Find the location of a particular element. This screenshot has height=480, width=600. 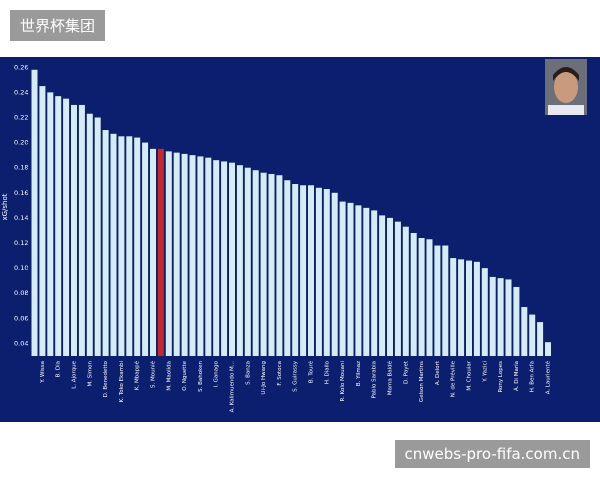

x-tick-label: I. Ganago is located at coordinates (217, 373).